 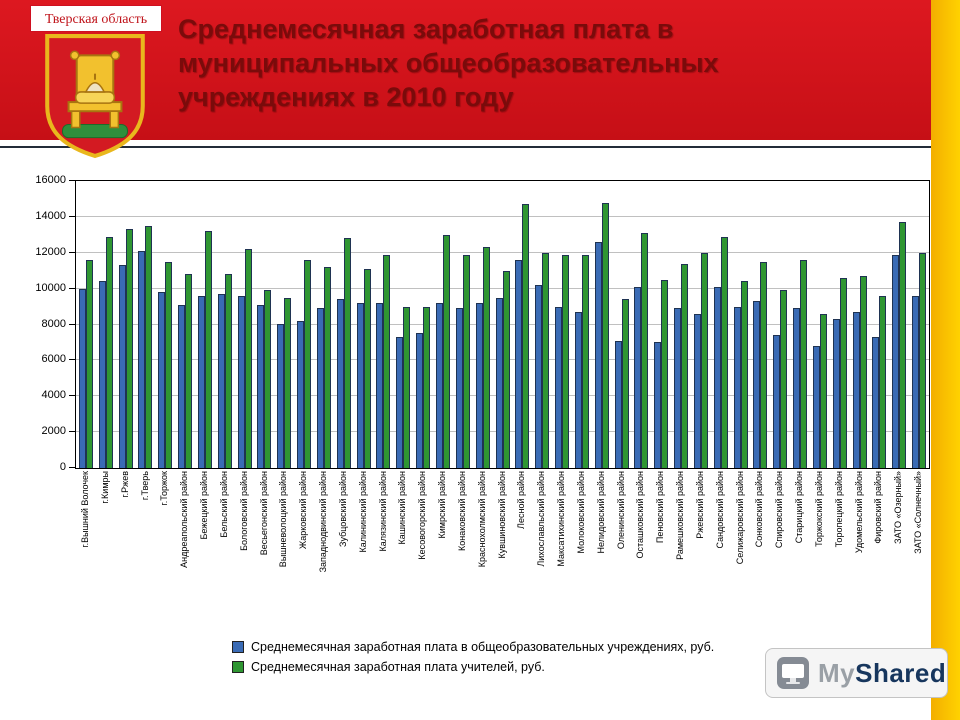 I want to click on x-category-label: Лесной район, so click(x=521, y=500).